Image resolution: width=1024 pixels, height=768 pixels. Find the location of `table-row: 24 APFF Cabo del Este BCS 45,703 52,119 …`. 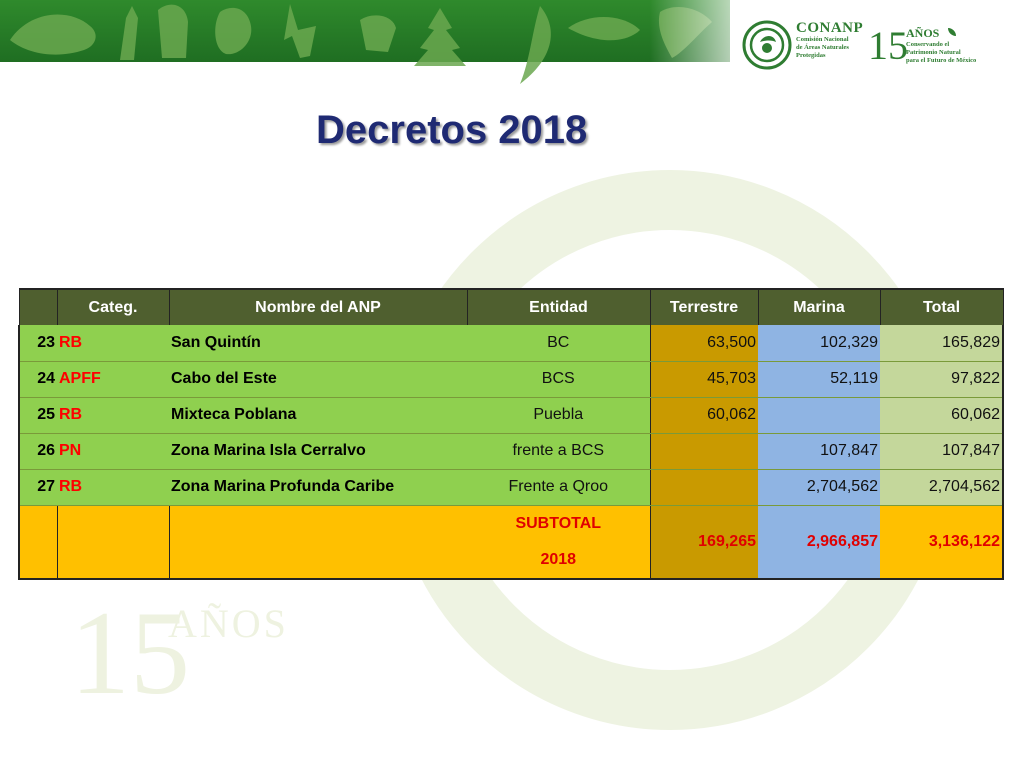

table-row: 24 APFF Cabo del Este BCS 45,703 52,119 … is located at coordinates (511, 379).